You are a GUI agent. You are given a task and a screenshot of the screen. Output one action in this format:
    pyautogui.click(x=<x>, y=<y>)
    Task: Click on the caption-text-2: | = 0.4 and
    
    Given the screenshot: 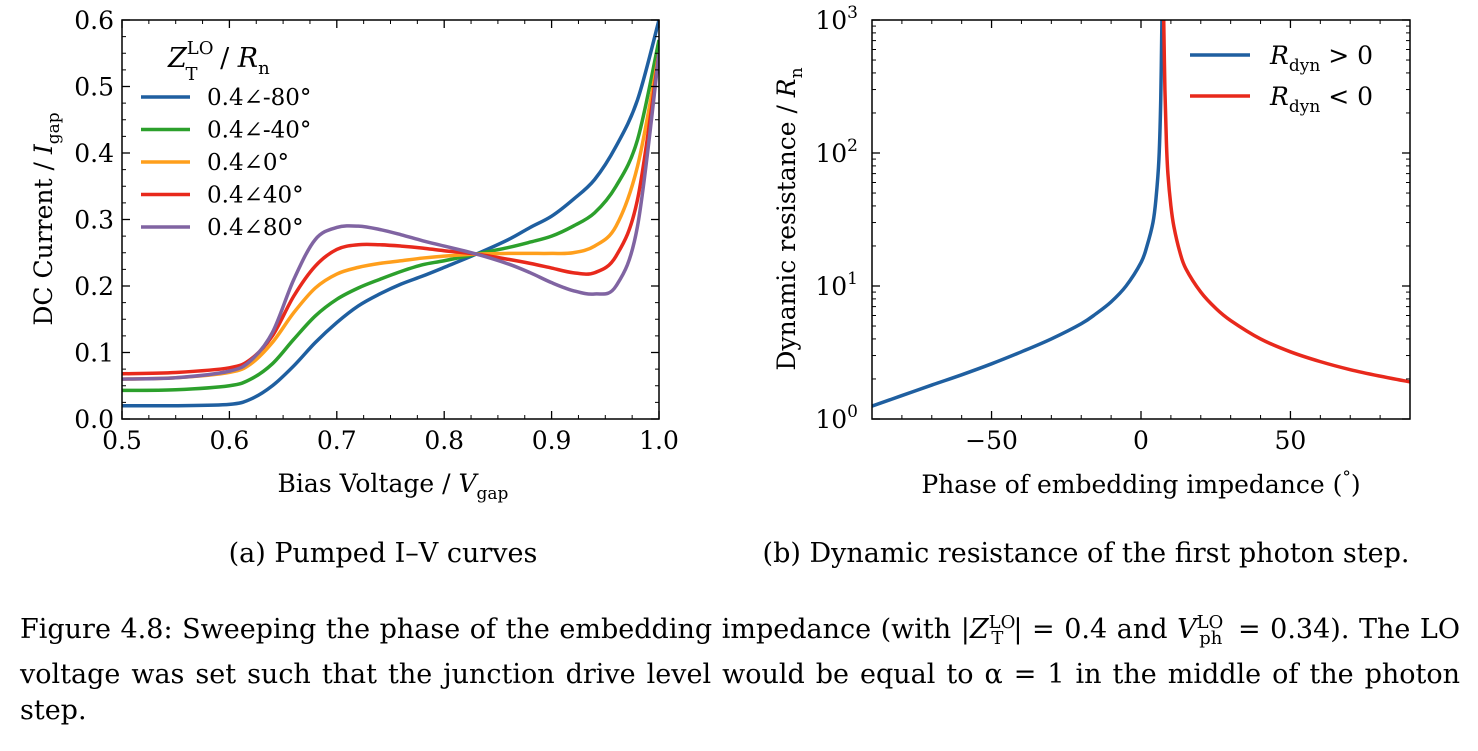 What is the action you would take?
    pyautogui.click(x=1095, y=629)
    